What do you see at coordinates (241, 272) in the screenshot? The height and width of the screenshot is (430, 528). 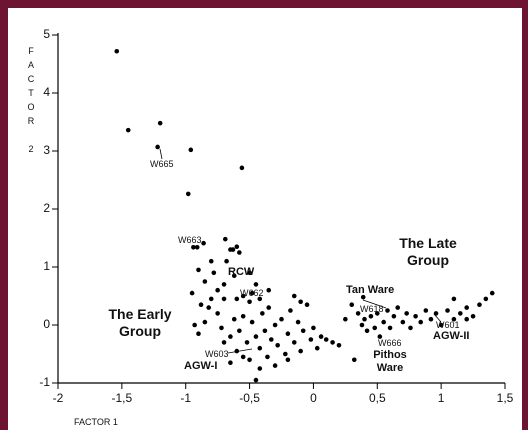 I see `annotation: RCW` at bounding box center [241, 272].